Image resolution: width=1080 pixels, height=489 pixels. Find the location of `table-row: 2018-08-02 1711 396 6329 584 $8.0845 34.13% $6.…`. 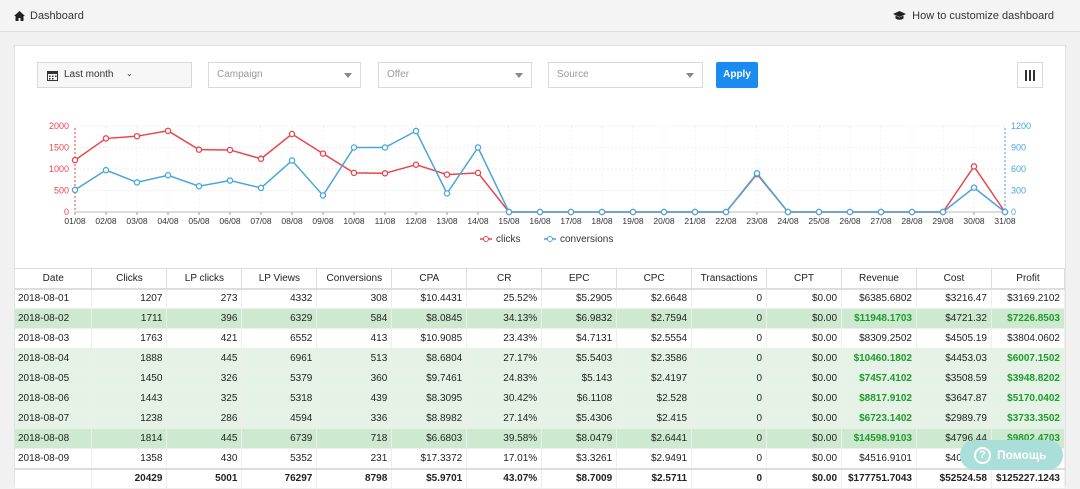

table-row: 2018-08-02 1711 396 6329 584 $8.0845 34.13% $6.… is located at coordinates (540, 318).